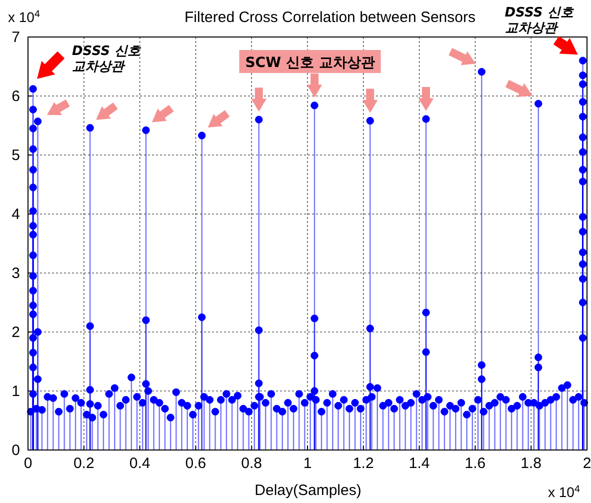 The width and height of the screenshot is (591, 503). Describe the element at coordinates (16, 155) in the screenshot. I see `y-tick-label: 5` at that location.